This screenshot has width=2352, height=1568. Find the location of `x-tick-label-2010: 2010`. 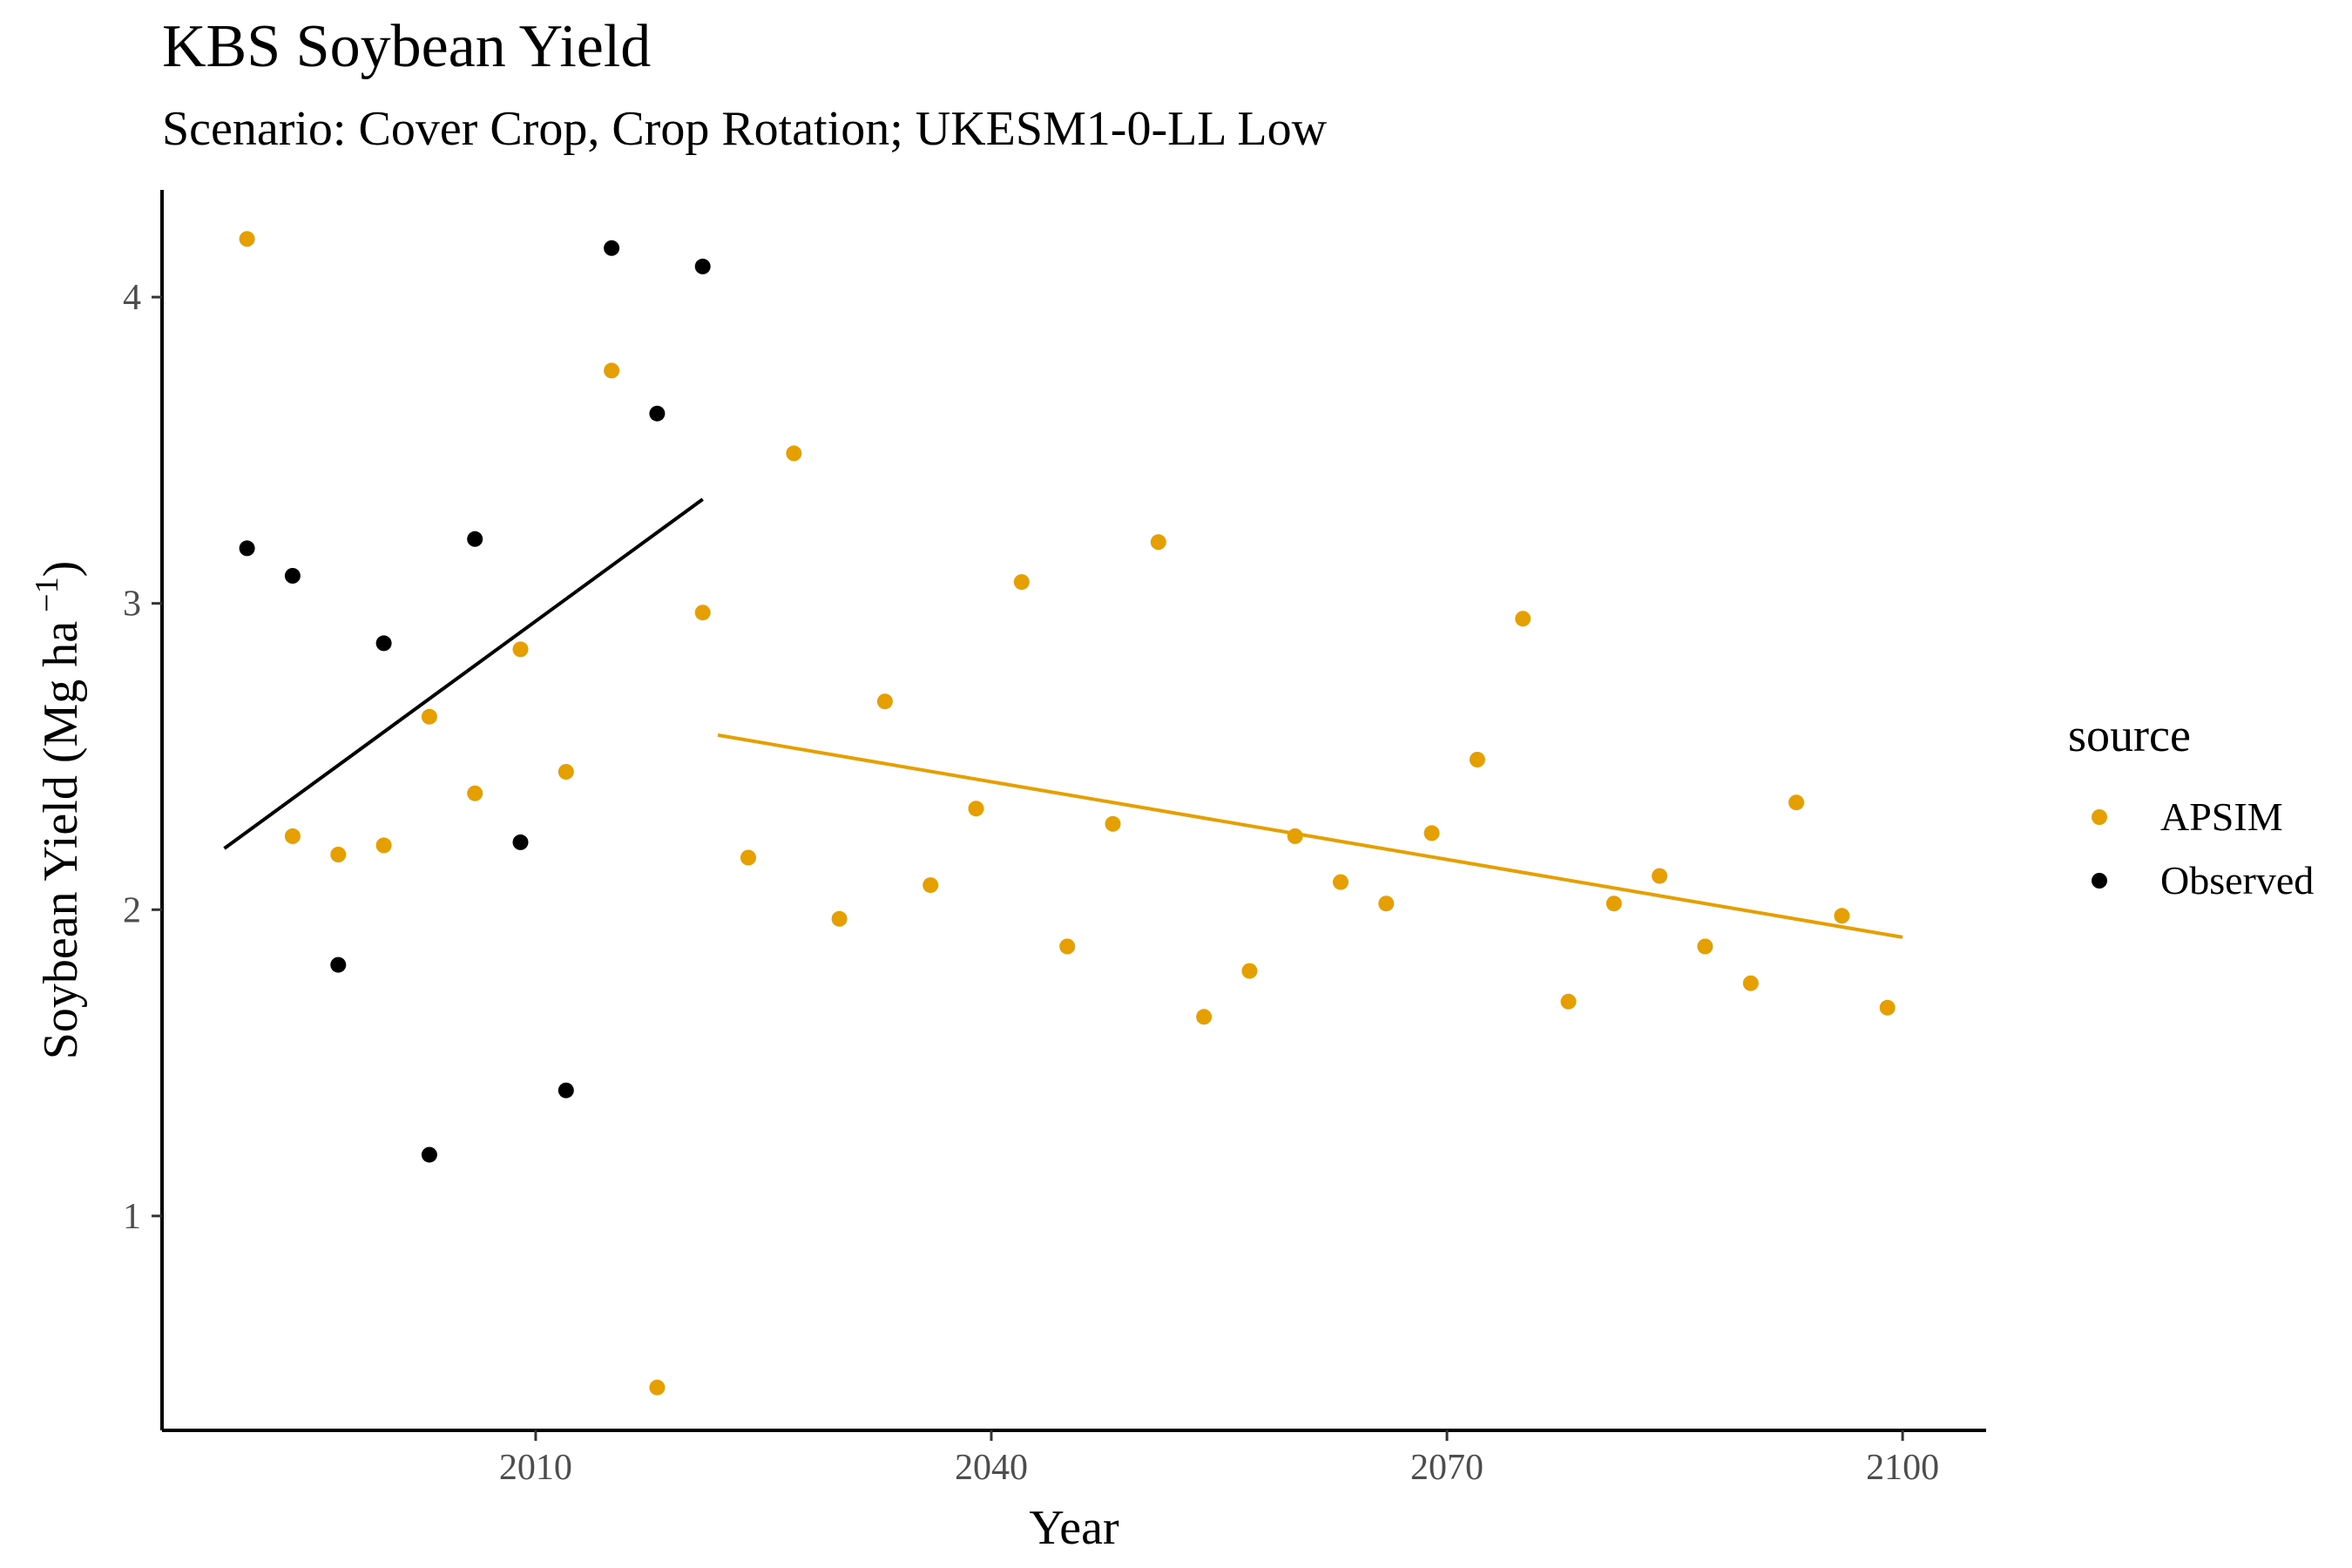

x-tick-label-2010: 2010 is located at coordinates (535, 1468).